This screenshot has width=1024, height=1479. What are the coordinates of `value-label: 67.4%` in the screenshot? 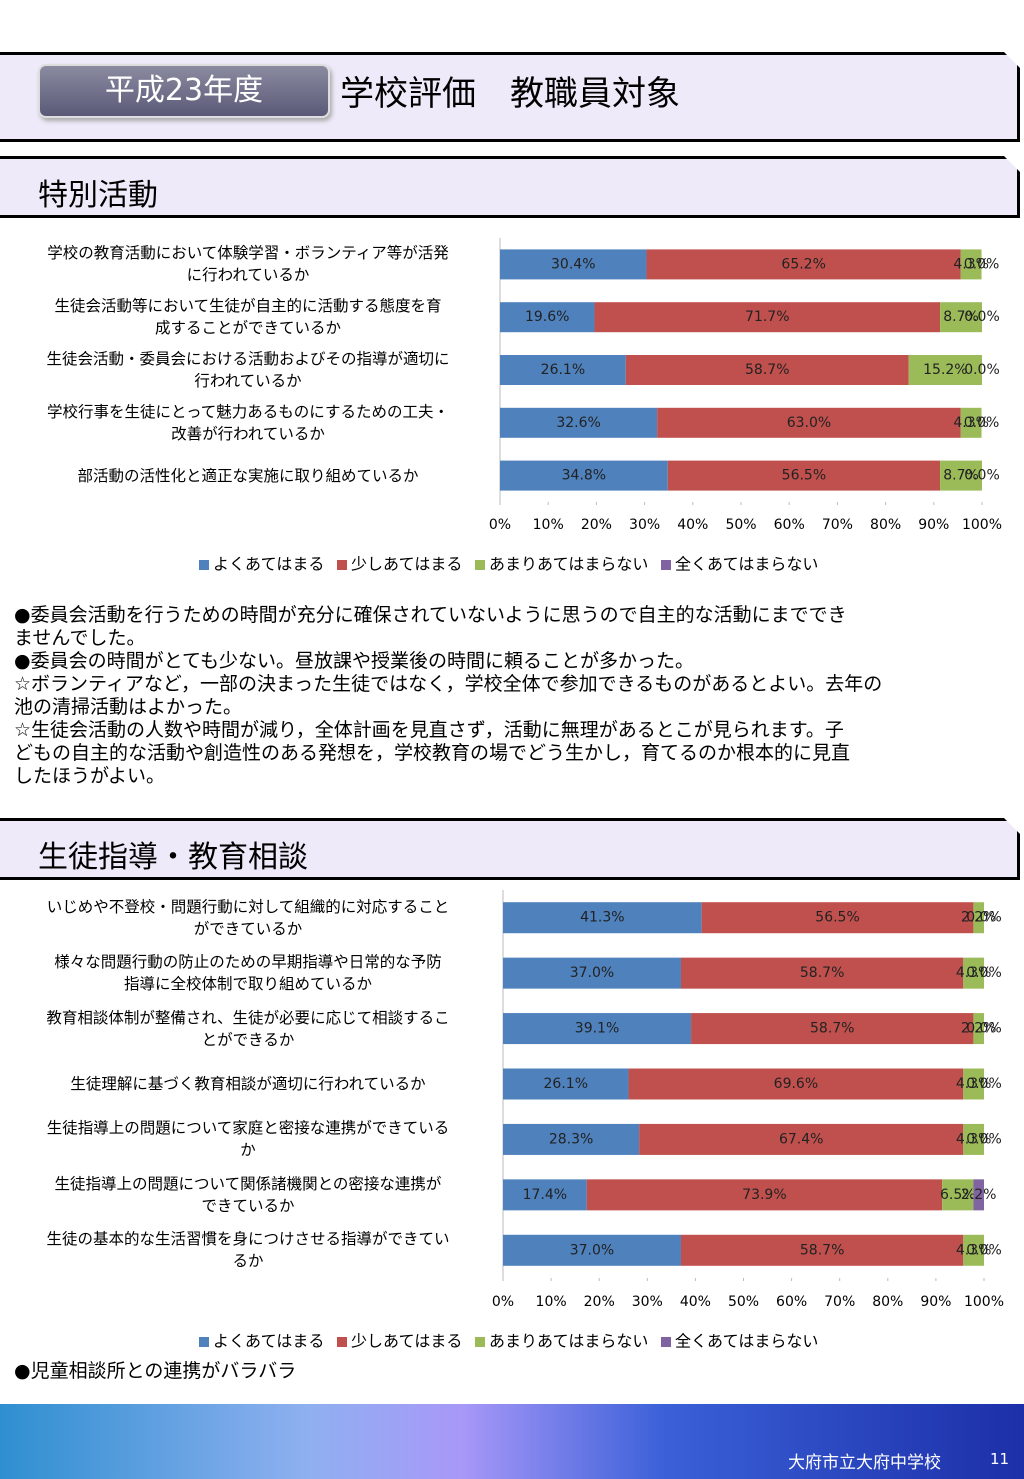 It's located at (801, 1139).